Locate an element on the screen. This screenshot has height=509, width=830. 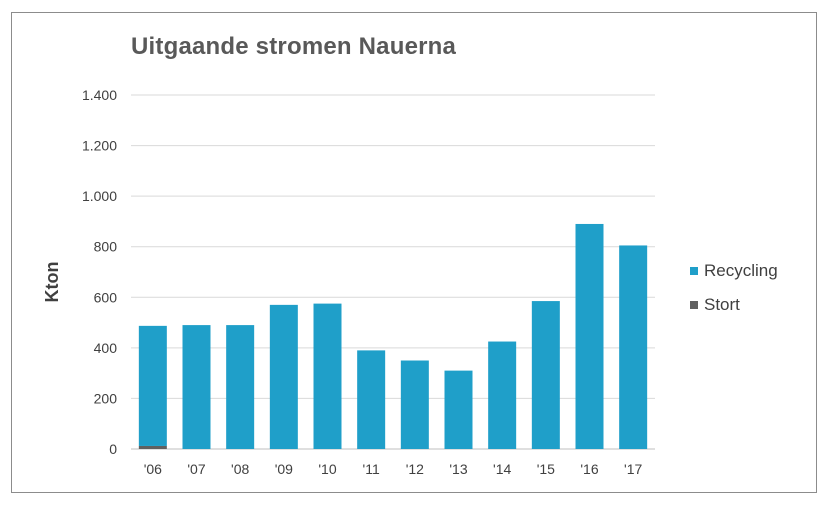
x-tick-label: '08 is located at coordinates (240, 469).